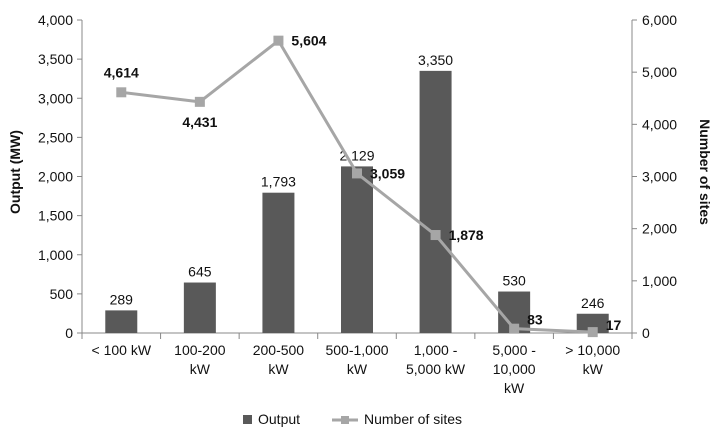  What do you see at coordinates (387, 173) in the screenshot?
I see `line-value-label: 3,059` at bounding box center [387, 173].